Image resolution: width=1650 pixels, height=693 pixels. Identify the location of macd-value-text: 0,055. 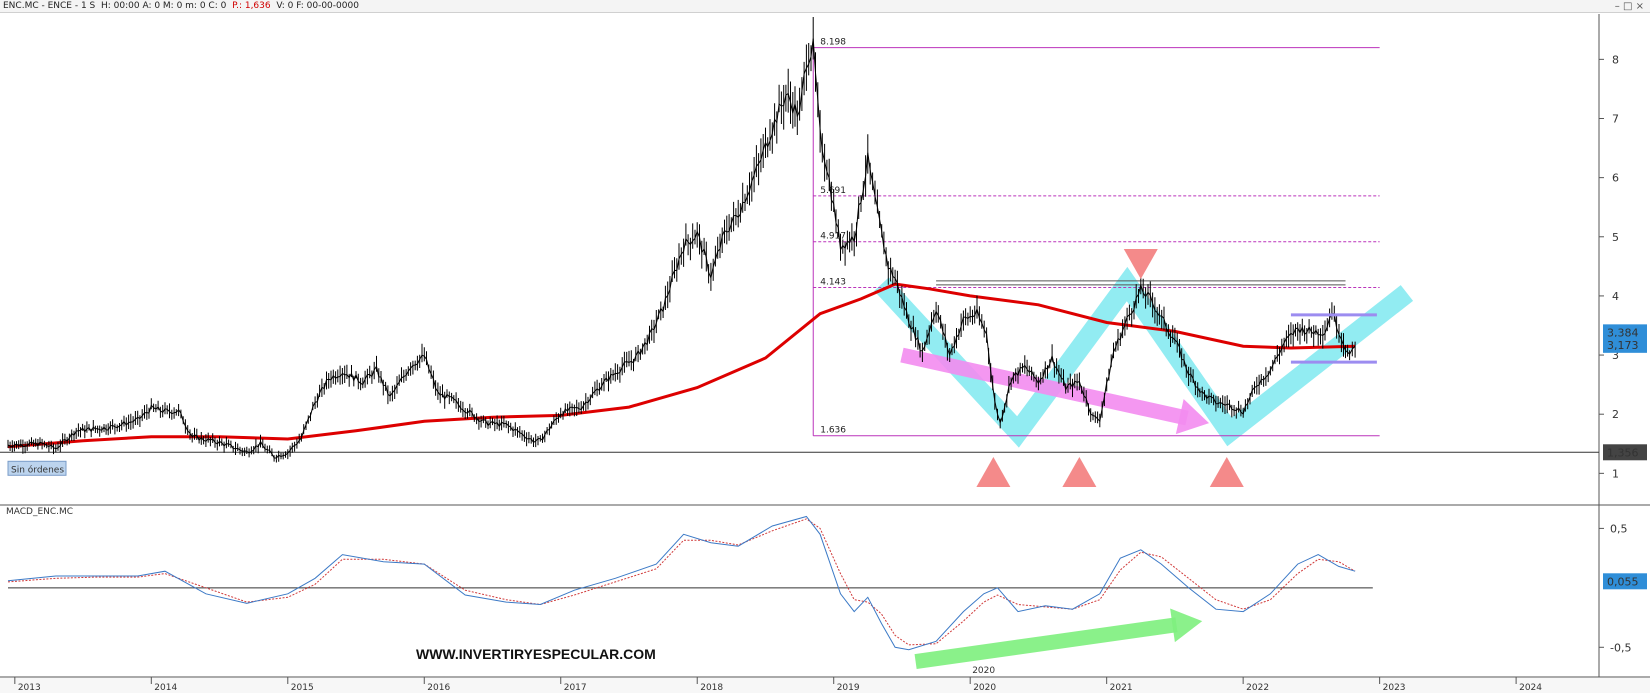
(1623, 581).